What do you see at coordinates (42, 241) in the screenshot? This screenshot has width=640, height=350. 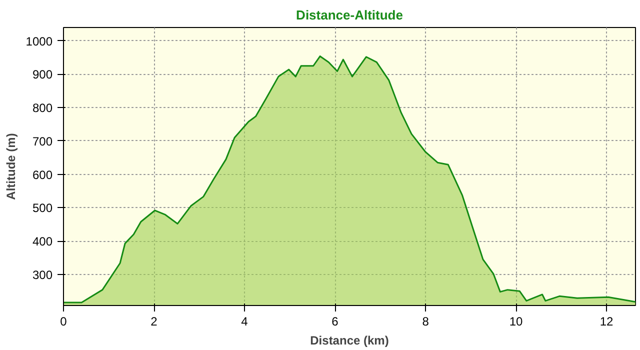 I see `y-tick-label: 400` at bounding box center [42, 241].